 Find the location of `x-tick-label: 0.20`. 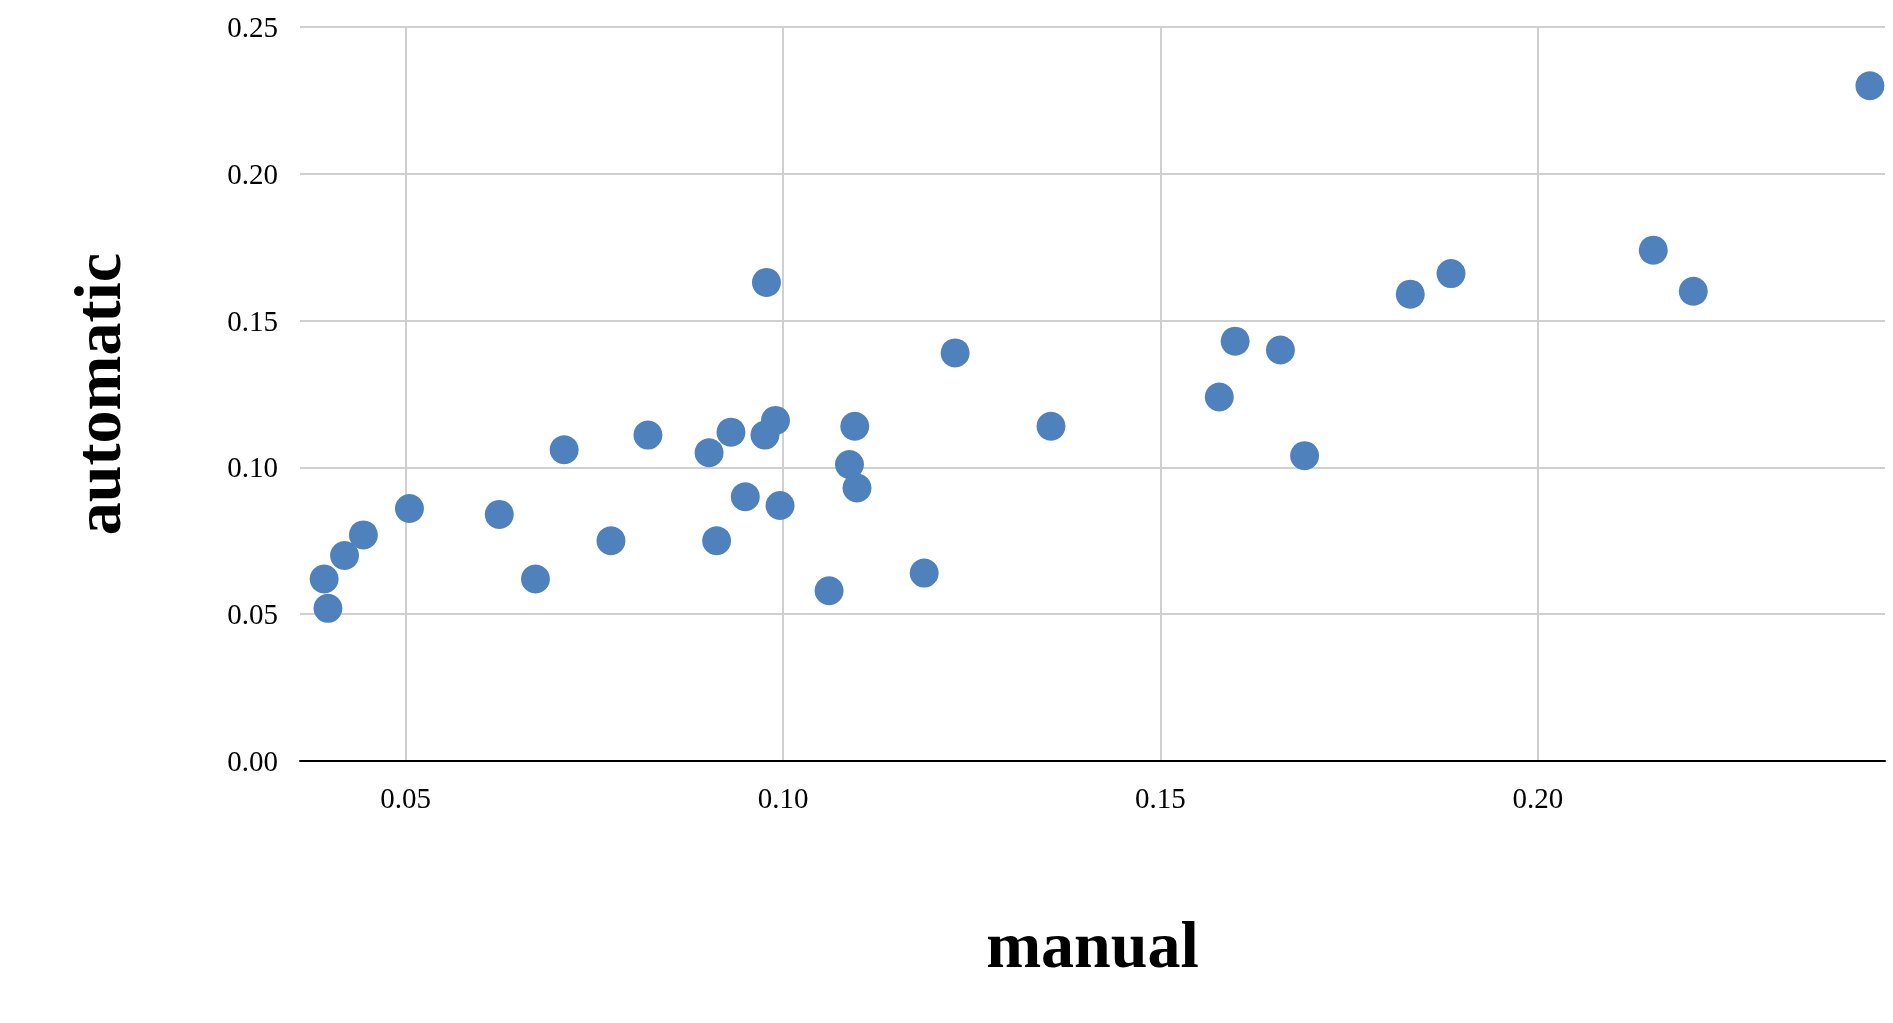

x-tick-label: 0.20 is located at coordinates (1538, 797).